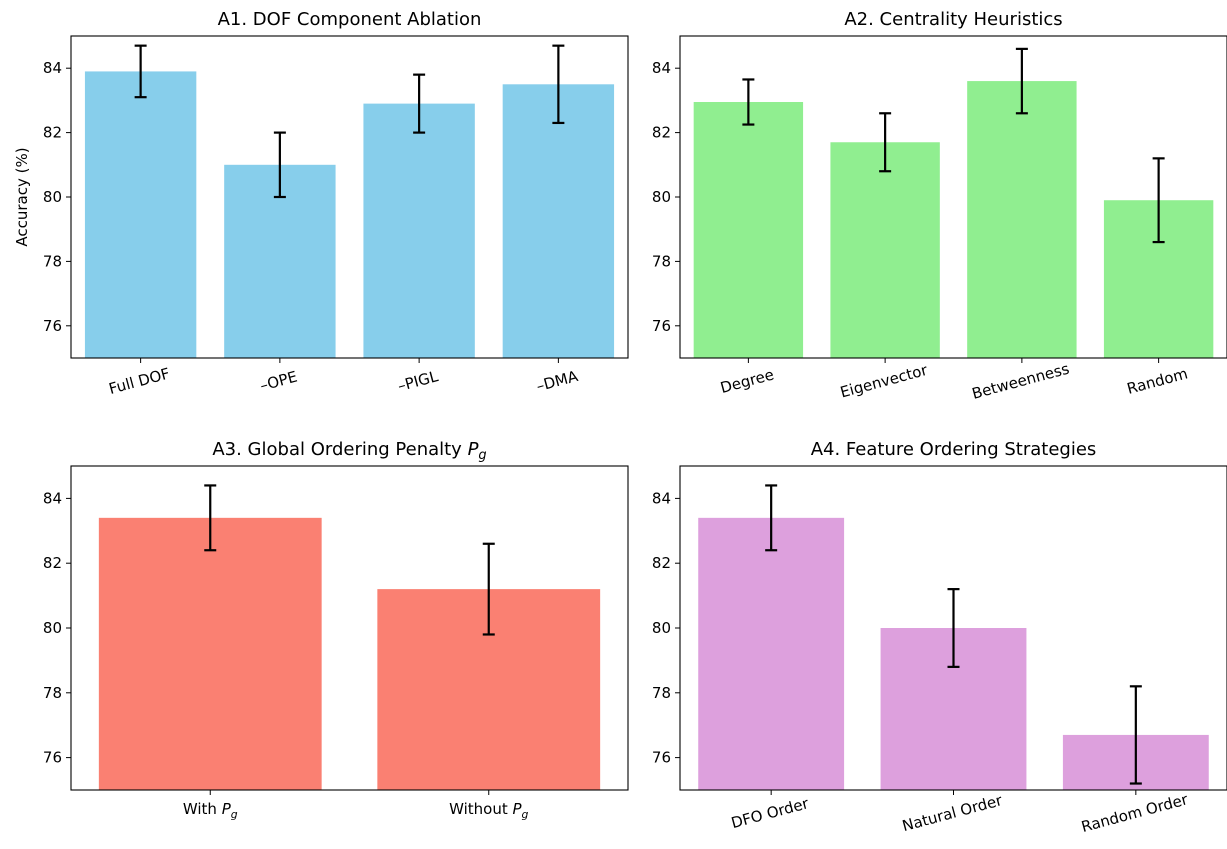 This screenshot has height=849, width=1227. What do you see at coordinates (557, 381) in the screenshot?
I see `x-tick-label: –DMA` at bounding box center [557, 381].